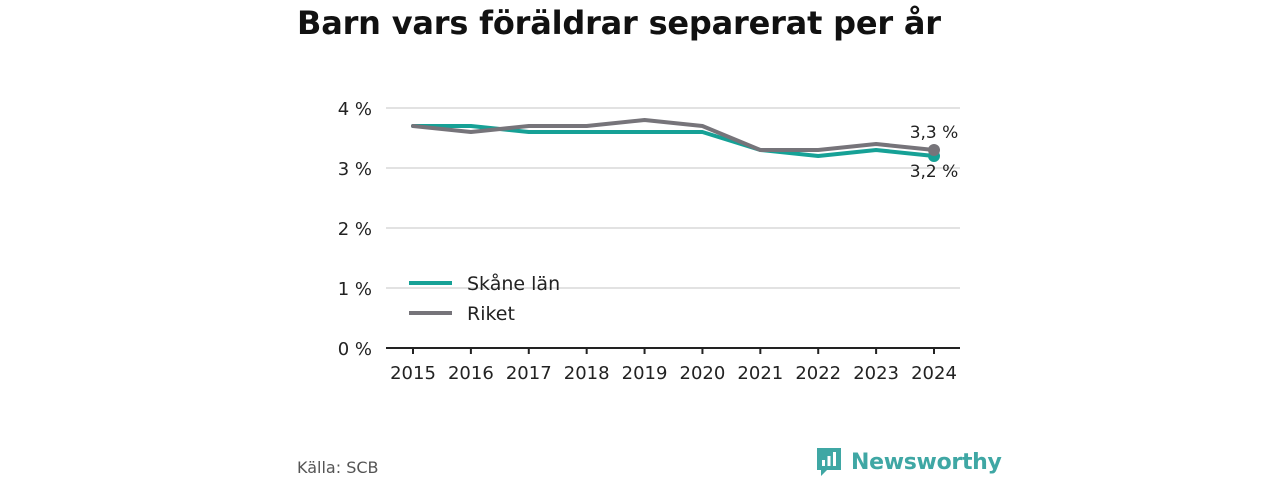  What do you see at coordinates (645, 373) in the screenshot?
I see `x-tick-label: 2019` at bounding box center [645, 373].